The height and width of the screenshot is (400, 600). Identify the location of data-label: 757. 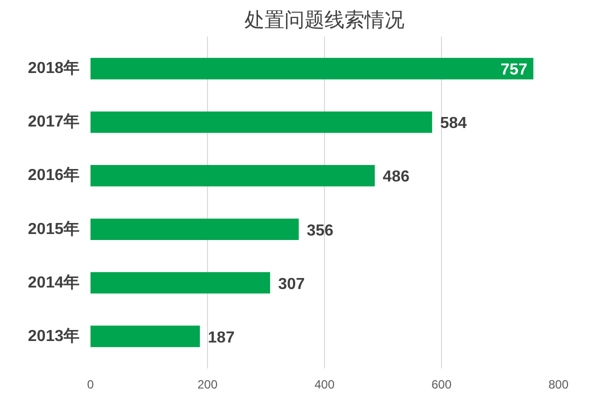
(514, 70).